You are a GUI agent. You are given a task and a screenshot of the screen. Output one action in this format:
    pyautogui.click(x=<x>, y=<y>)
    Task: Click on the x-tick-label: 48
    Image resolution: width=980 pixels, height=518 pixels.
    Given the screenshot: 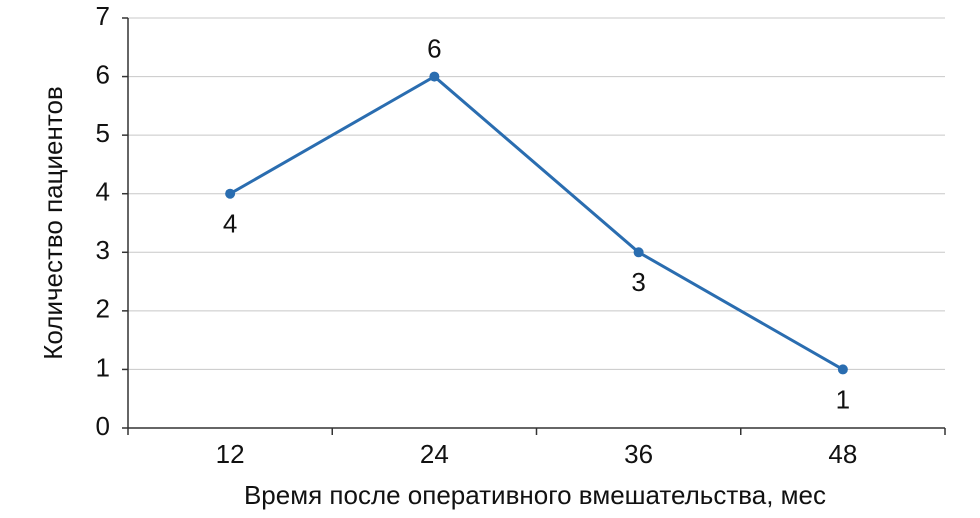 What is the action you would take?
    pyautogui.click(x=842, y=454)
    